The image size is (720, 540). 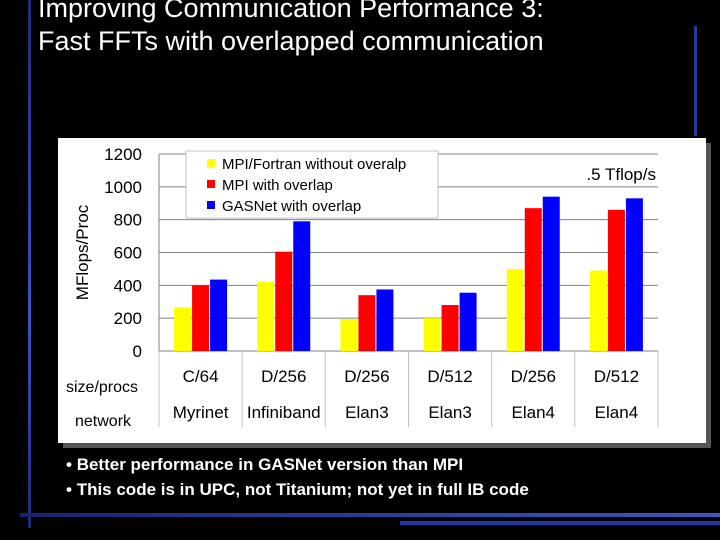 What do you see at coordinates (201, 412) in the screenshot?
I see `network-label: Myrinet` at bounding box center [201, 412].